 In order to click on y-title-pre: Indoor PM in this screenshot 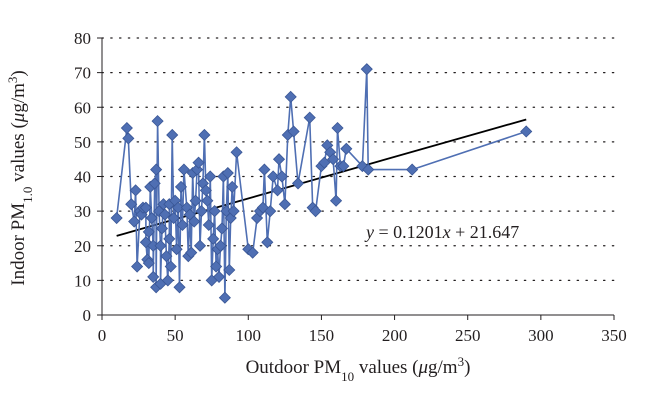, I will do `click(18, 244)`.